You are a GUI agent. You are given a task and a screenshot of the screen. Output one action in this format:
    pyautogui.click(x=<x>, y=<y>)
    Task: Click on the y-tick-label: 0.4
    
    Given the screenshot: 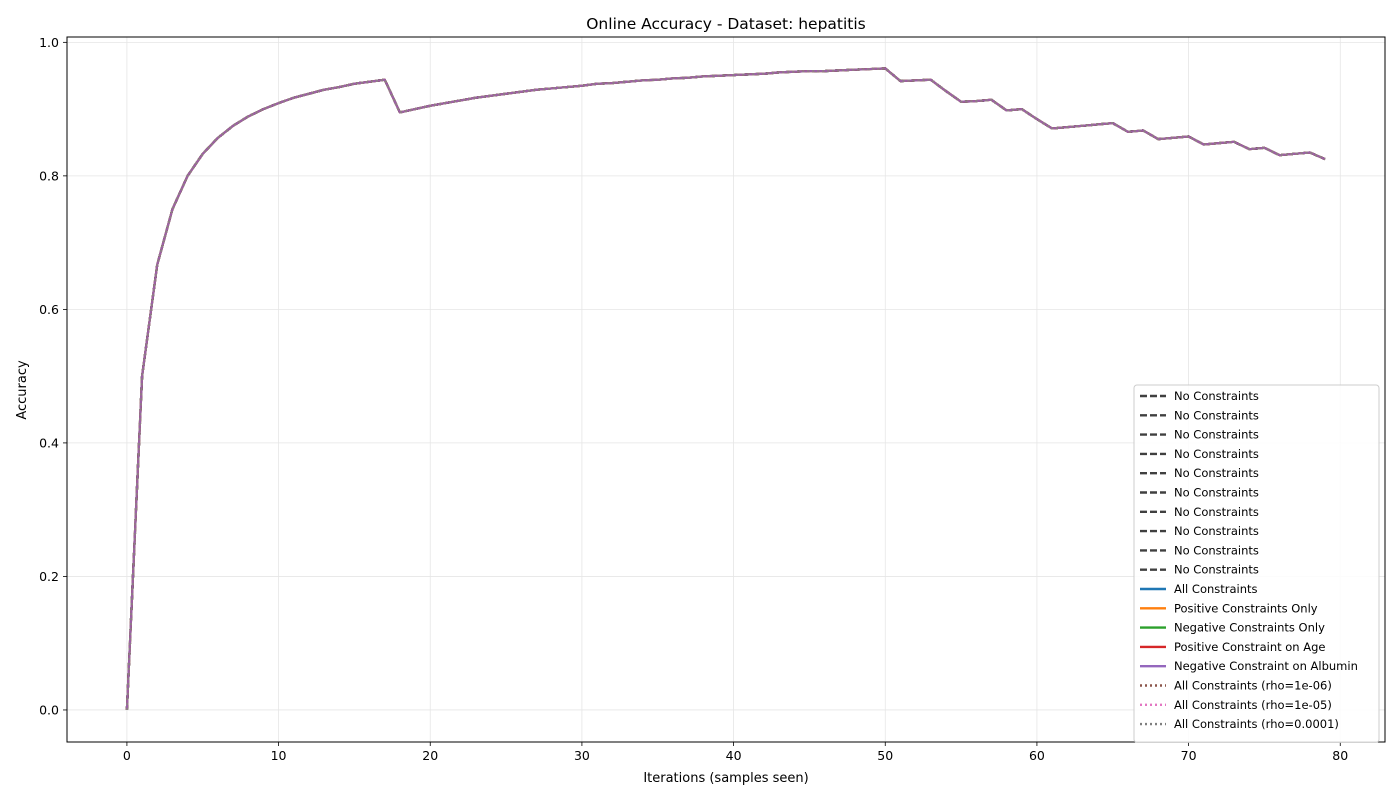 What is the action you would take?
    pyautogui.click(x=49, y=442)
    